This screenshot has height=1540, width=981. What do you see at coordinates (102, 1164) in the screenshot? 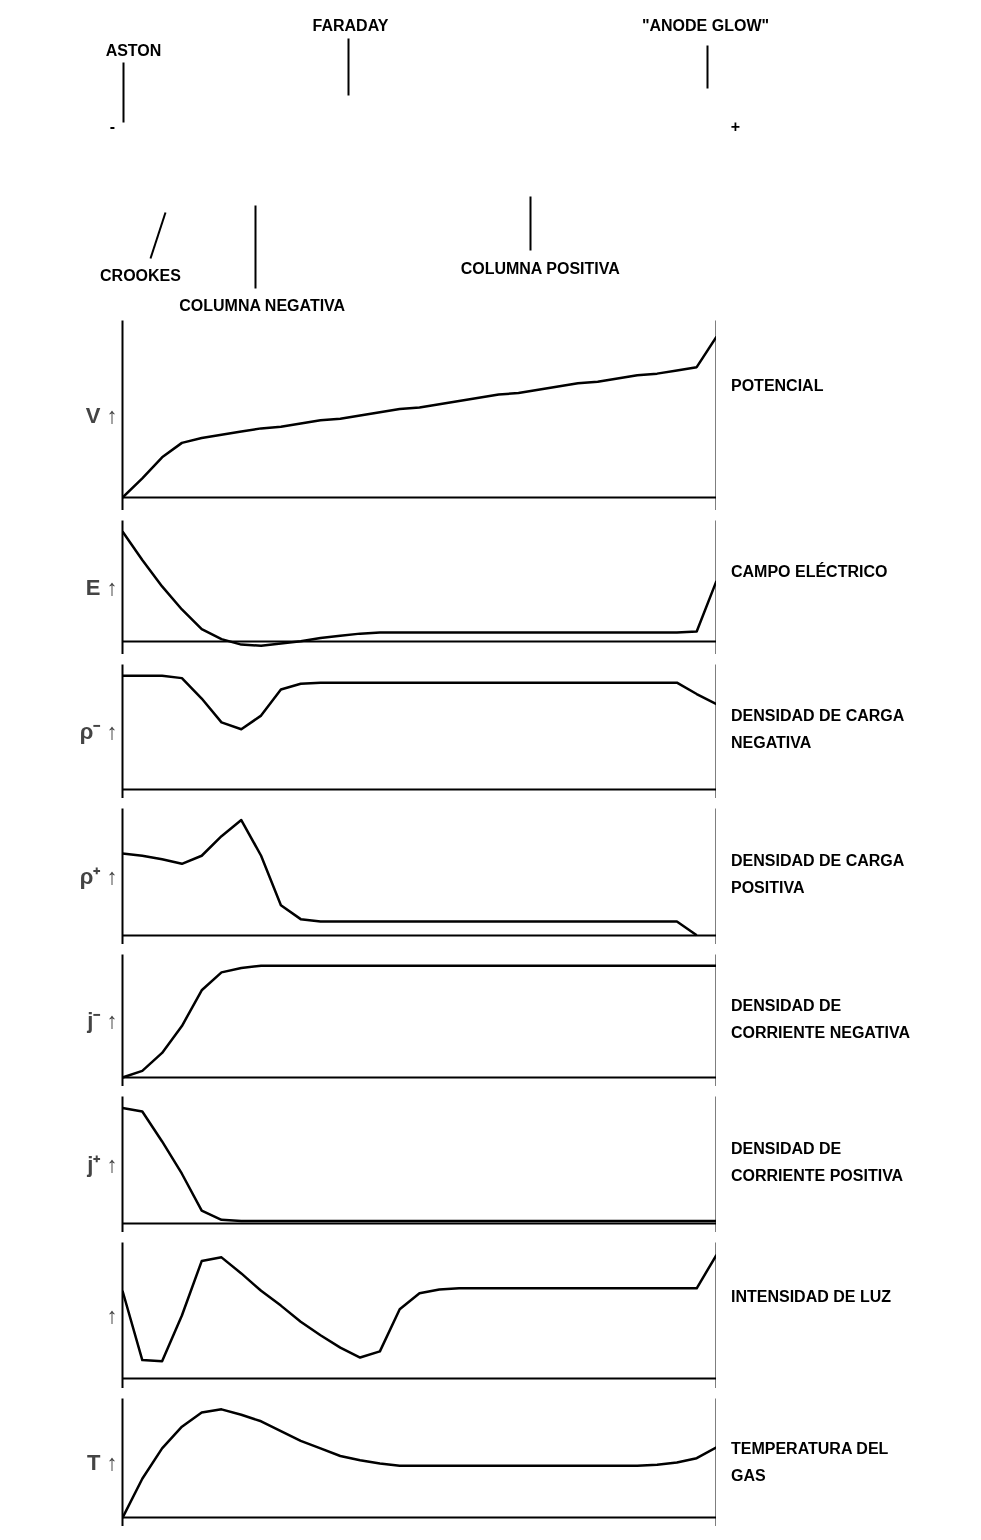
I see `y-axis-title: j⁺ ↑` at bounding box center [102, 1164].